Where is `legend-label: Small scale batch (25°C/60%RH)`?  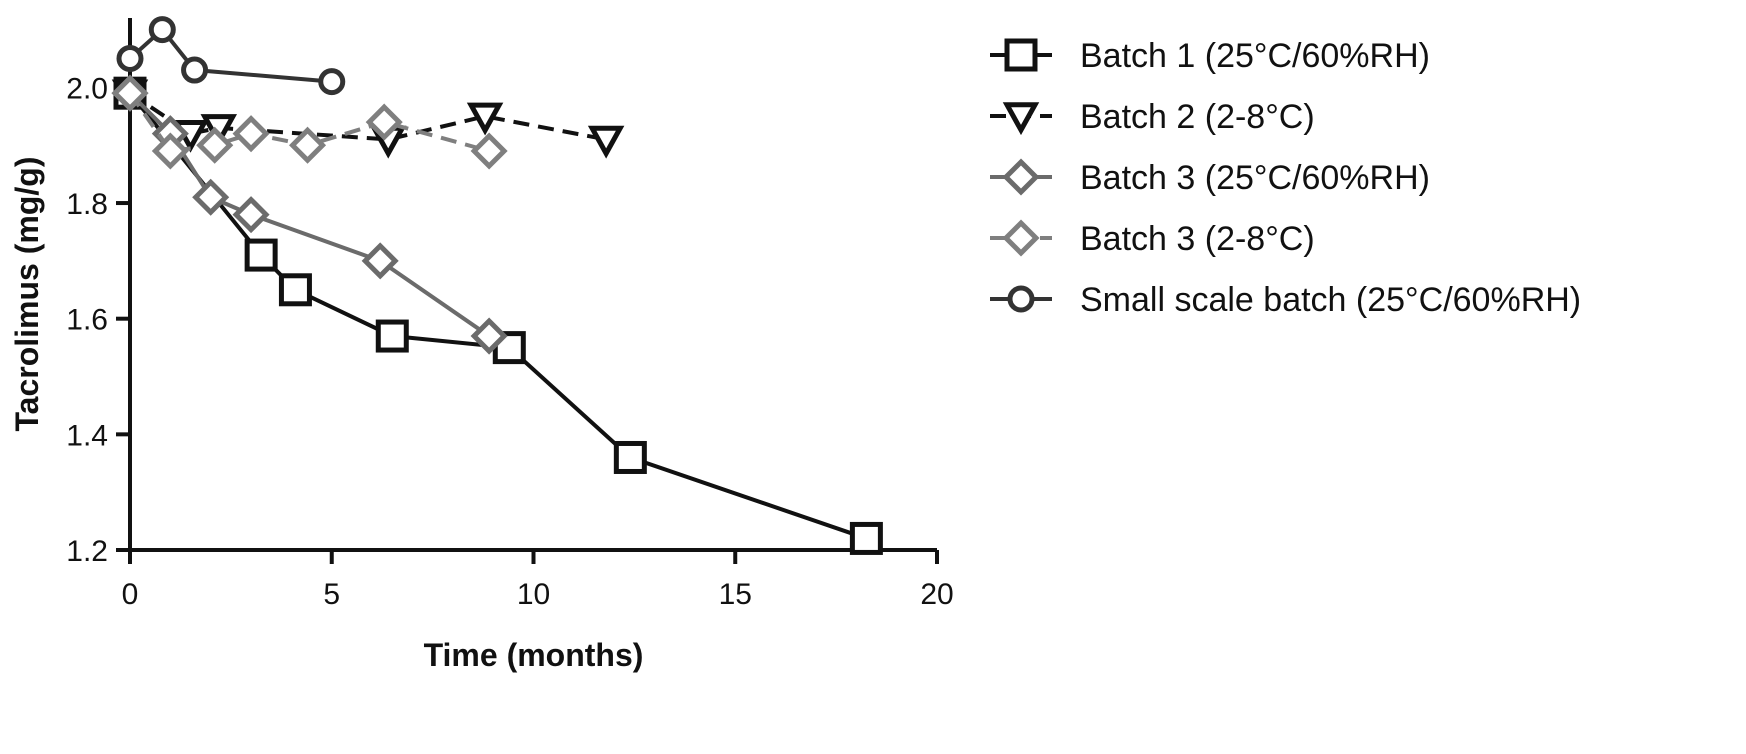 legend-label: Small scale batch (25°C/60%RH) is located at coordinates (1330, 300).